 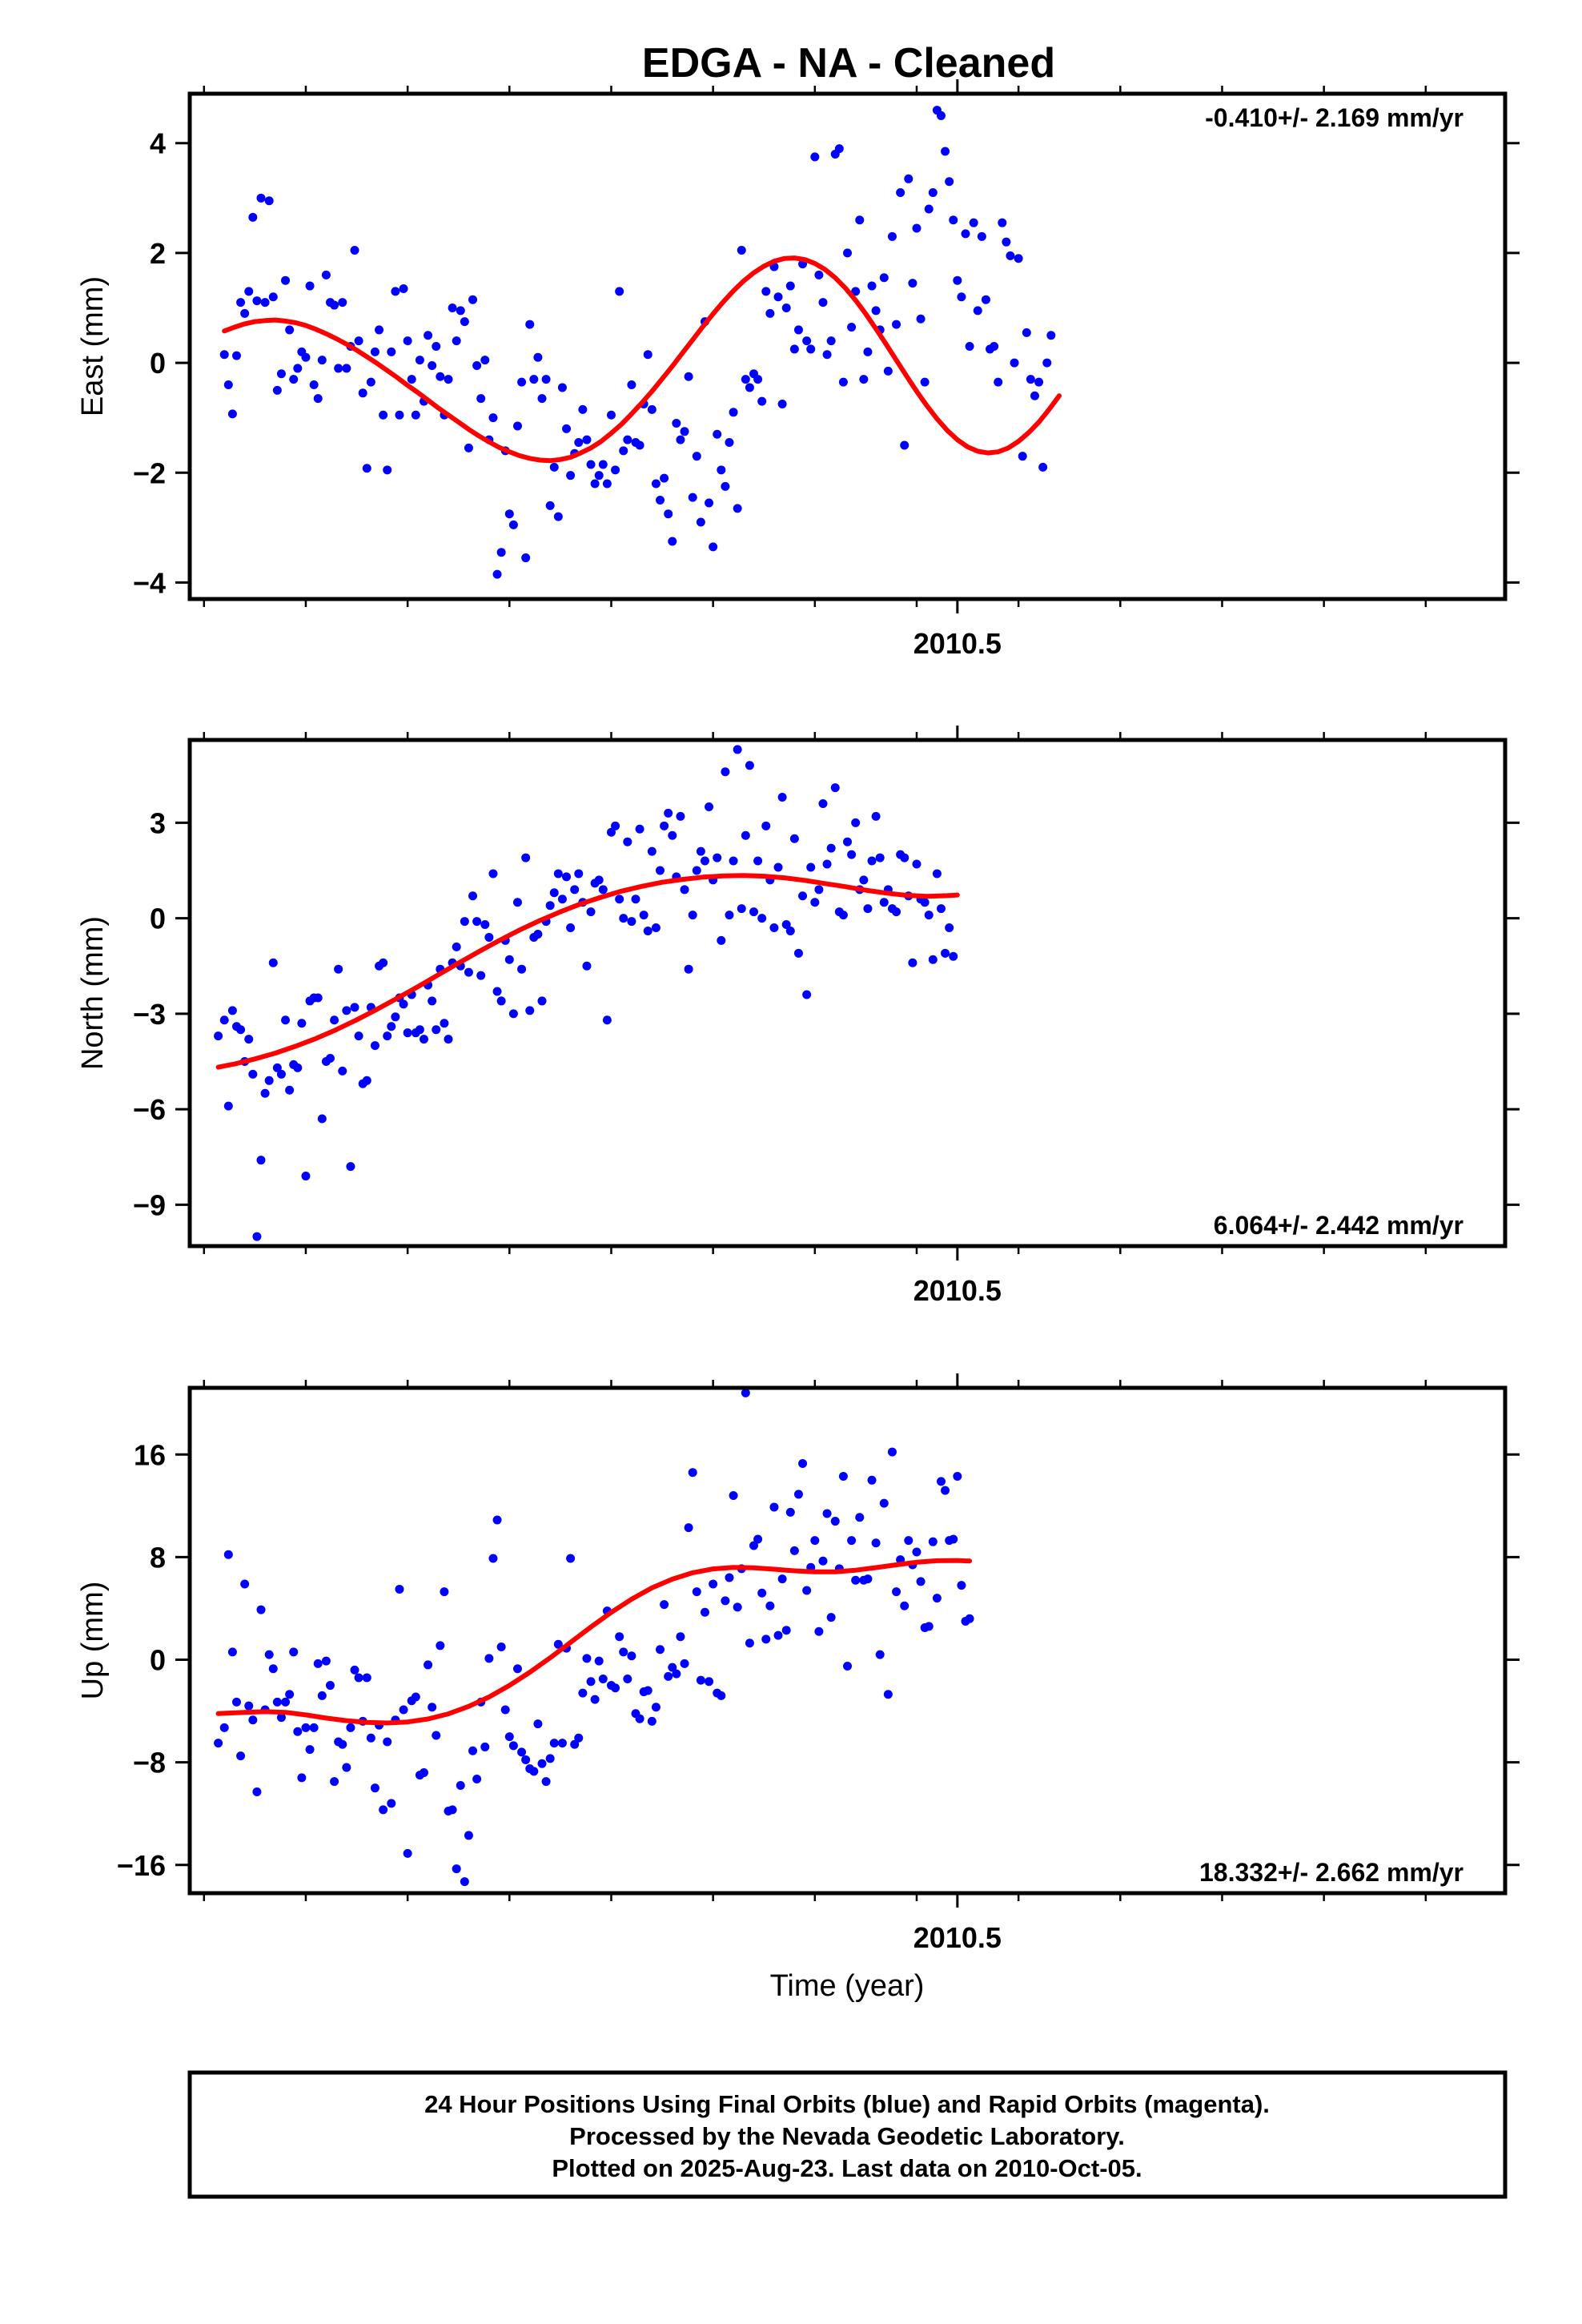 What do you see at coordinates (637, 342) in the screenshot?
I see `east-observations` at bounding box center [637, 342].